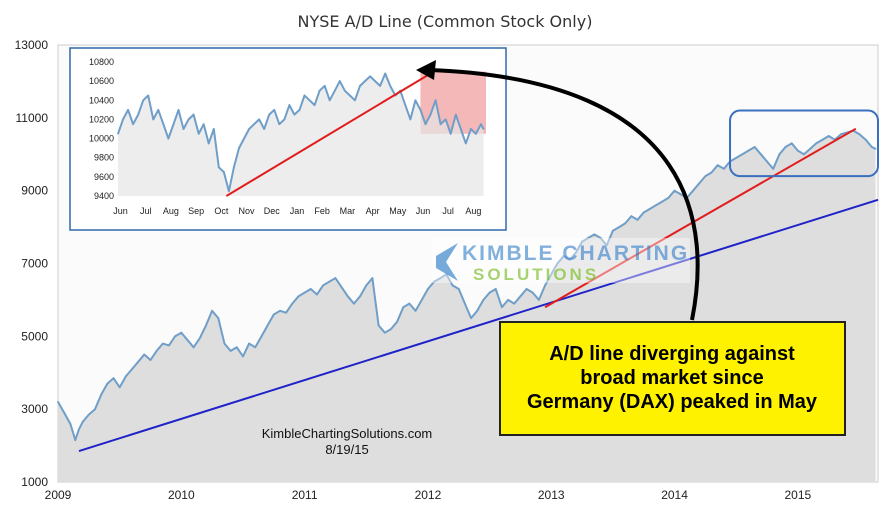 The height and width of the screenshot is (508, 887). Describe the element at coordinates (797, 495) in the screenshot. I see `x-tick-label: 2015` at that location.